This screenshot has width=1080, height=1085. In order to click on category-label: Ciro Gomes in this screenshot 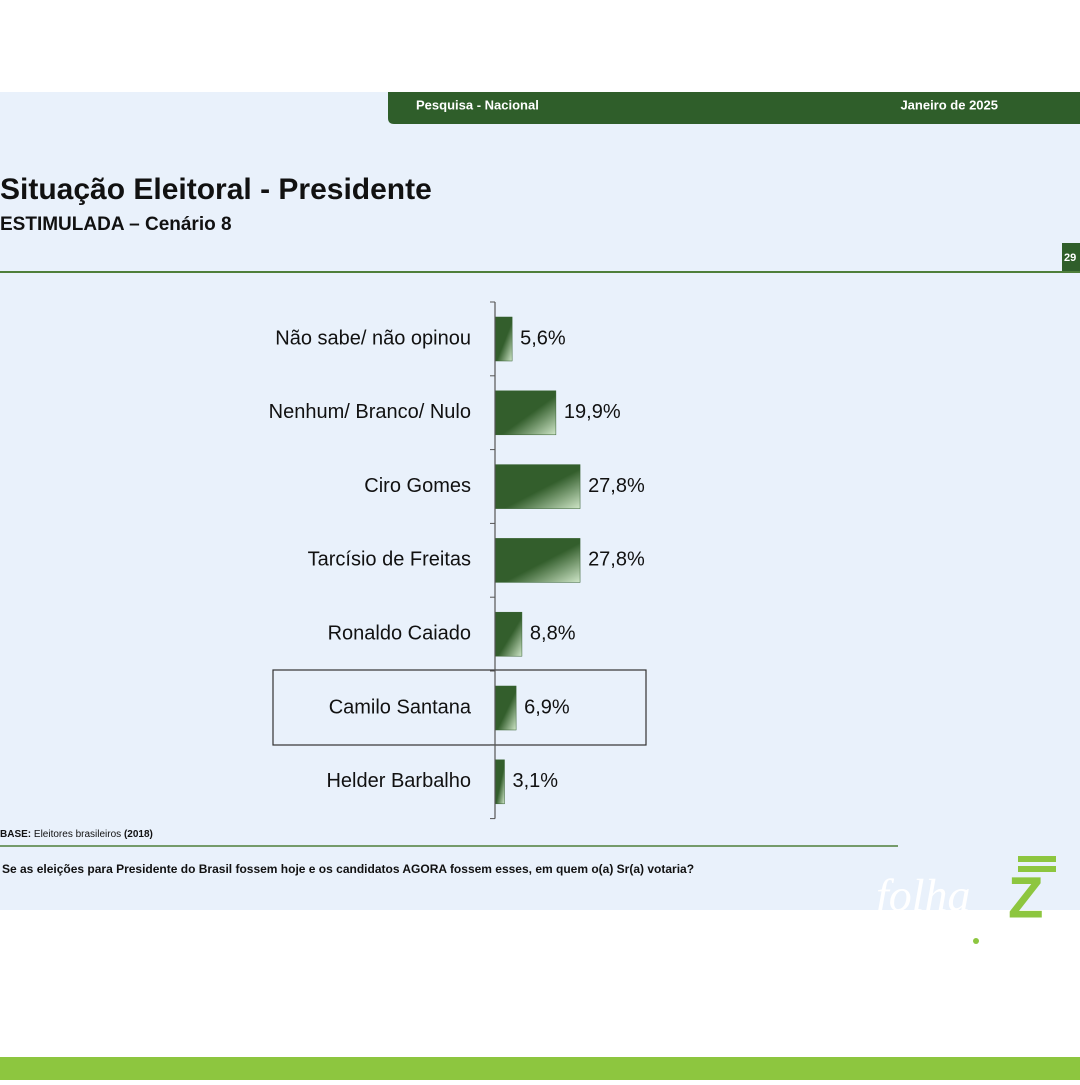, I will do `click(417, 486)`.